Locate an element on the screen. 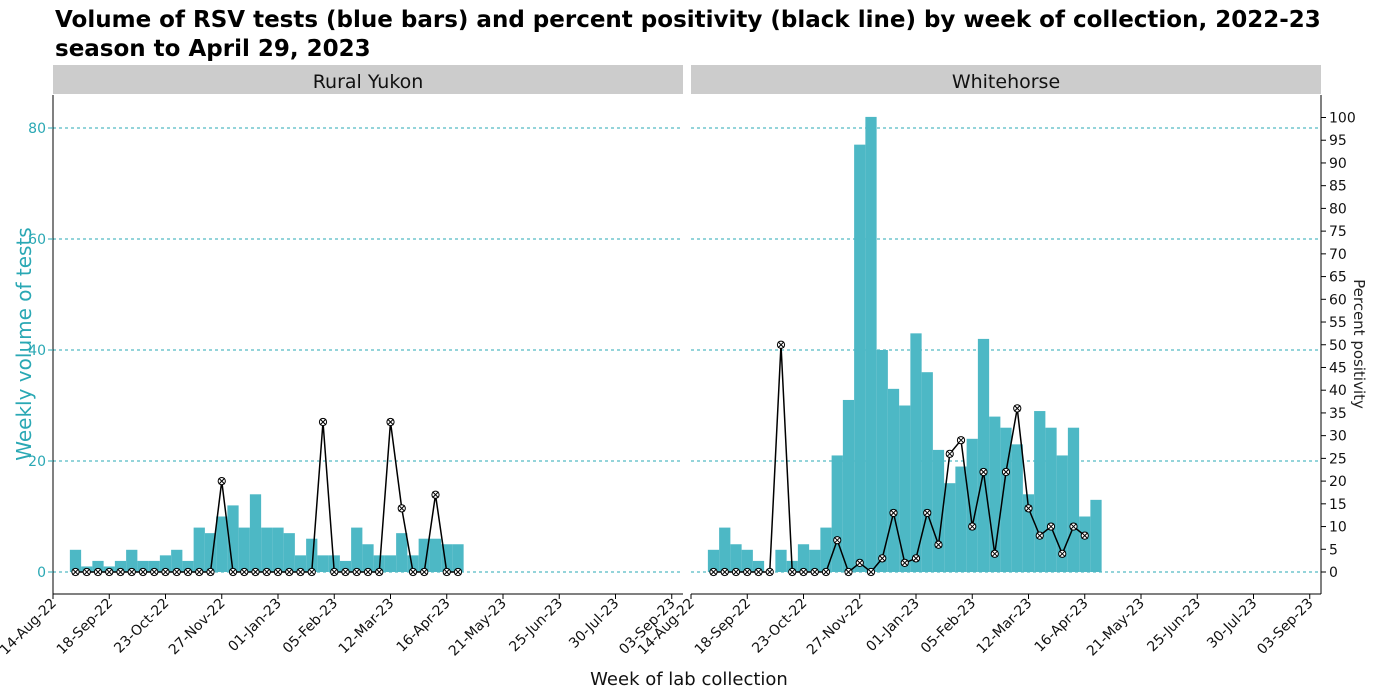 This screenshot has width=1384, height=692. facet-strip is located at coordinates (1006, 79).